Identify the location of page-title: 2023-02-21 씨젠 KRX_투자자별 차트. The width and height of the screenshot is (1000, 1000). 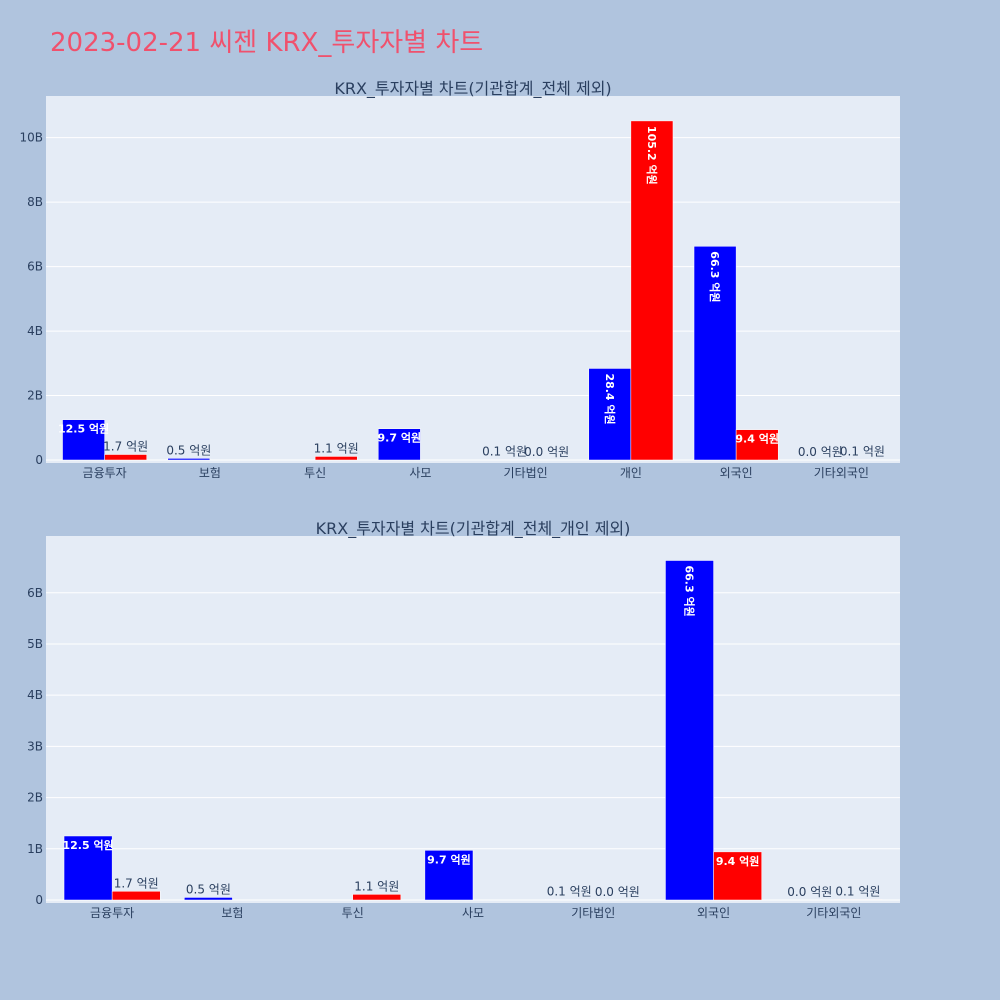
(267, 43).